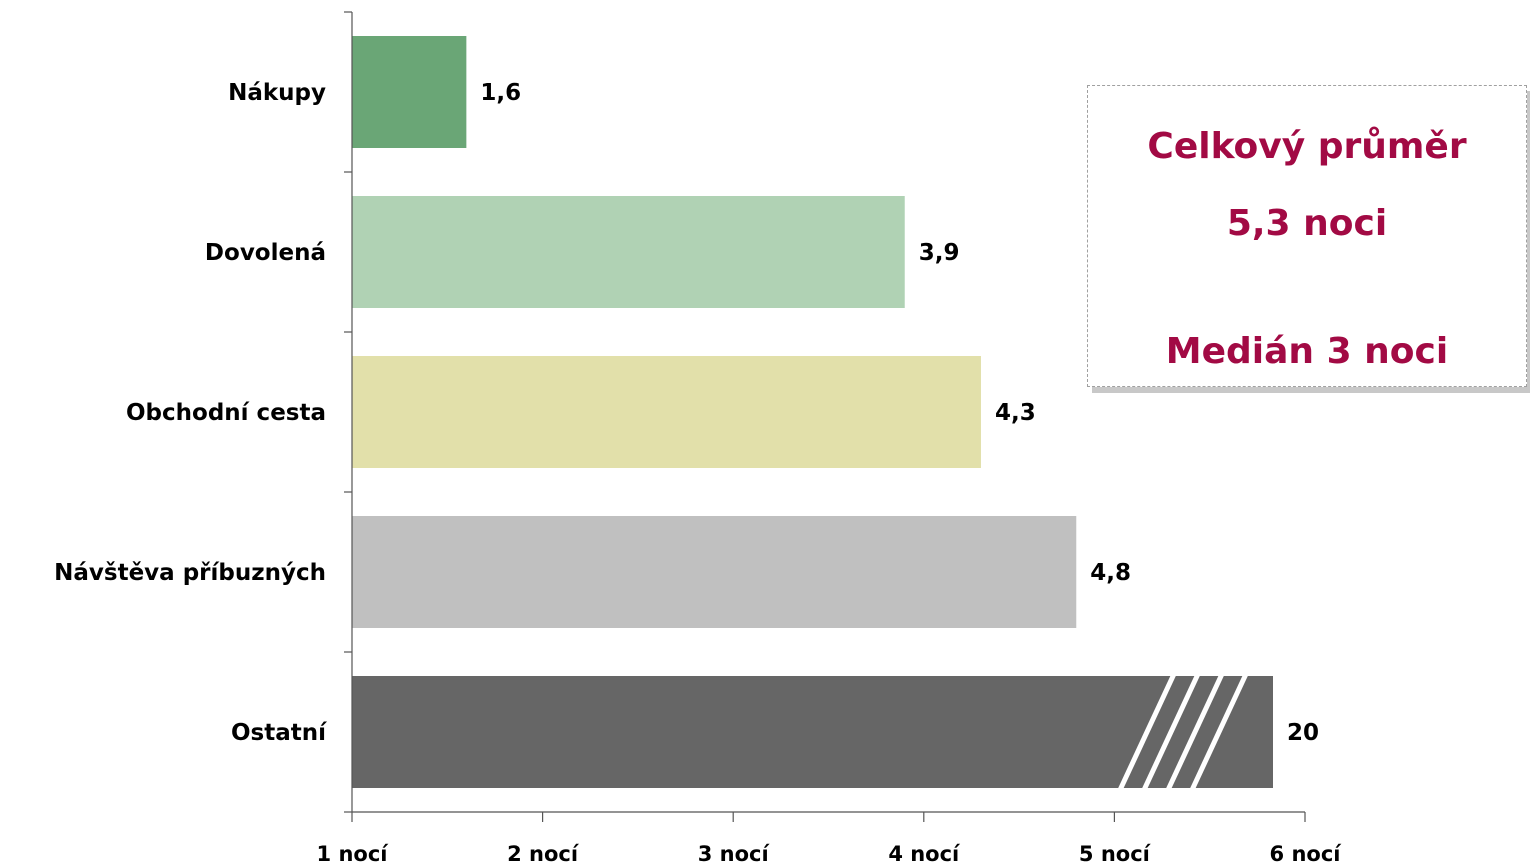 The height and width of the screenshot is (867, 1530). I want to click on bar-nakupy, so click(409, 92).